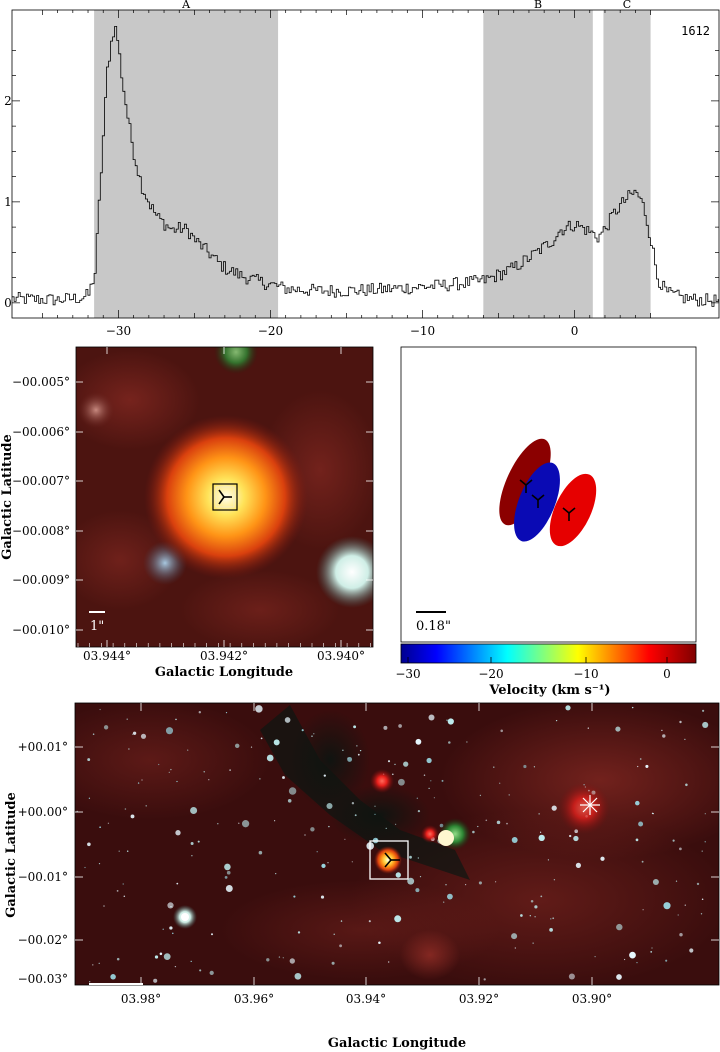 The width and height of the screenshot is (720, 1052). I want to click on wide-x-tick-label: 03.96°, so click(254, 999).